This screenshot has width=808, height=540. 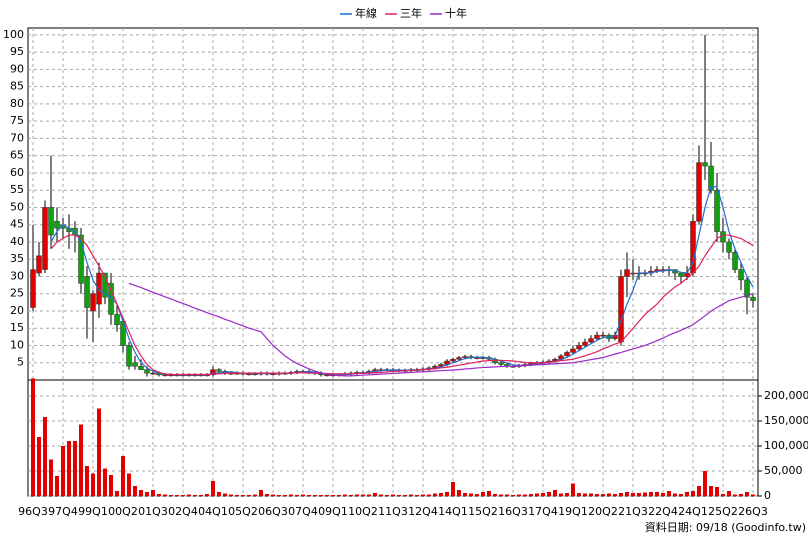 I want to click on y2-tick-label: 150,000, so click(x=786, y=420).